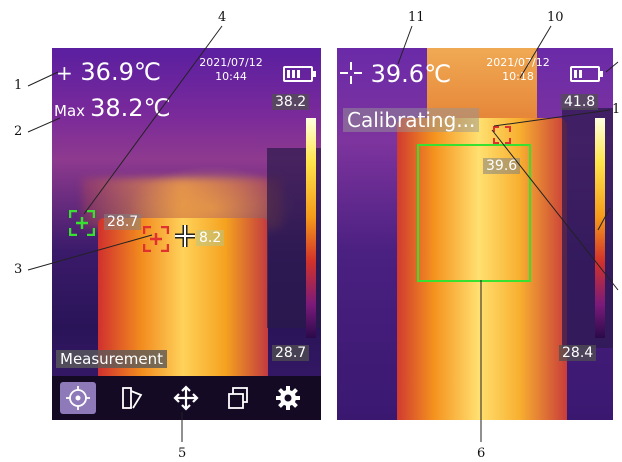 This screenshot has height=462, width=622. What do you see at coordinates (123, 222) in the screenshot?
I see `min-point-temp: 28.7` at bounding box center [123, 222].